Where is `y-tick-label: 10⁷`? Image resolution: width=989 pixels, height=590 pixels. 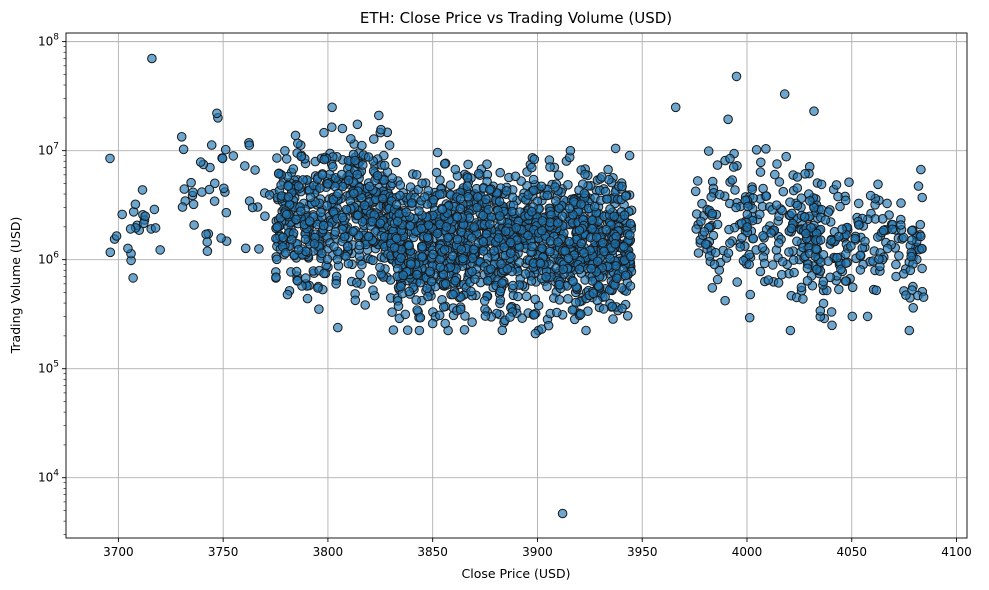
y-tick-label: 10⁷ is located at coordinates (48, 150).